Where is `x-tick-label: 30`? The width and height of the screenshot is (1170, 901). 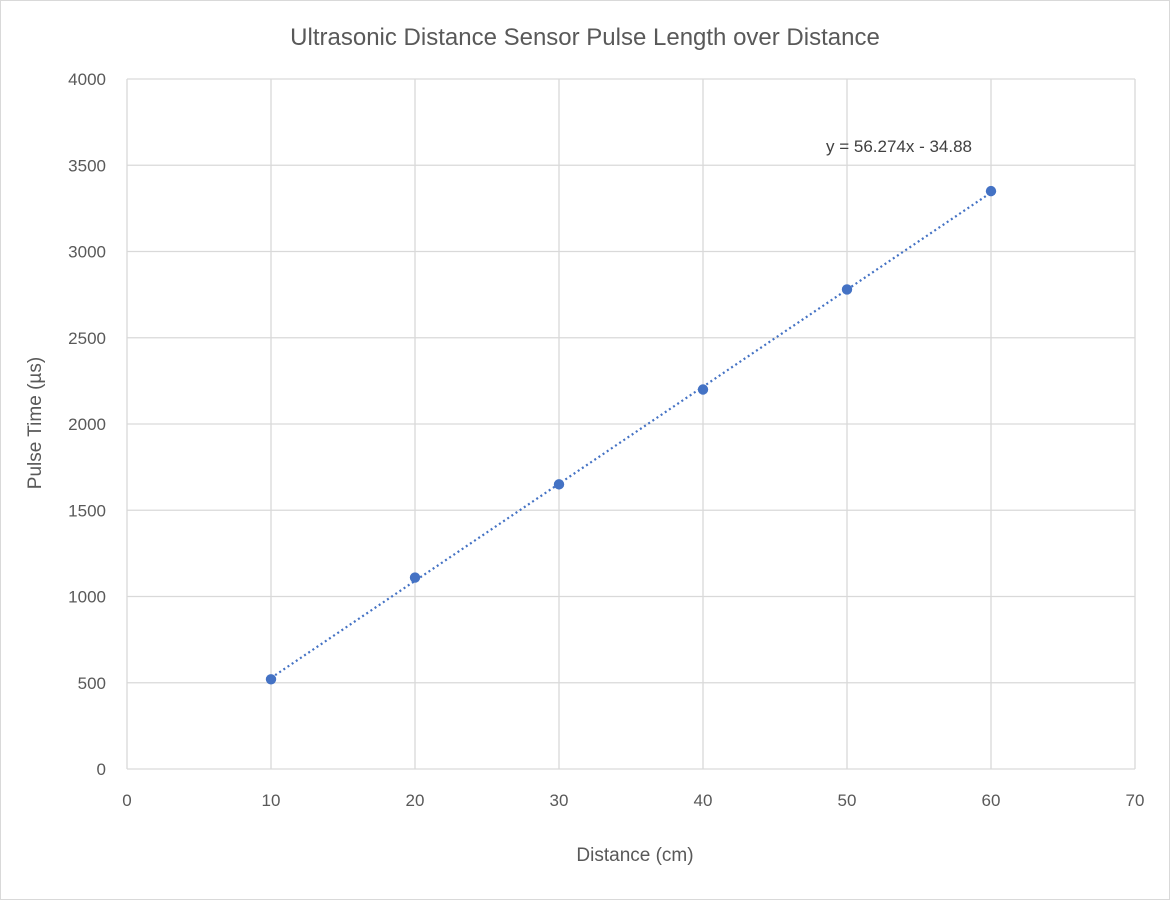
x-tick-label: 30 is located at coordinates (559, 800).